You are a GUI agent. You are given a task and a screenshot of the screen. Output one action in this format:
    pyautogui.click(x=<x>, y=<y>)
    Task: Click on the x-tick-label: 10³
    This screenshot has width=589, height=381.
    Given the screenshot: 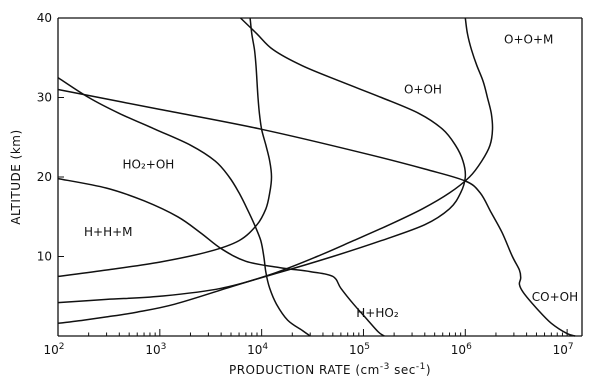 What is the action you would take?
    pyautogui.click(x=155, y=349)
    